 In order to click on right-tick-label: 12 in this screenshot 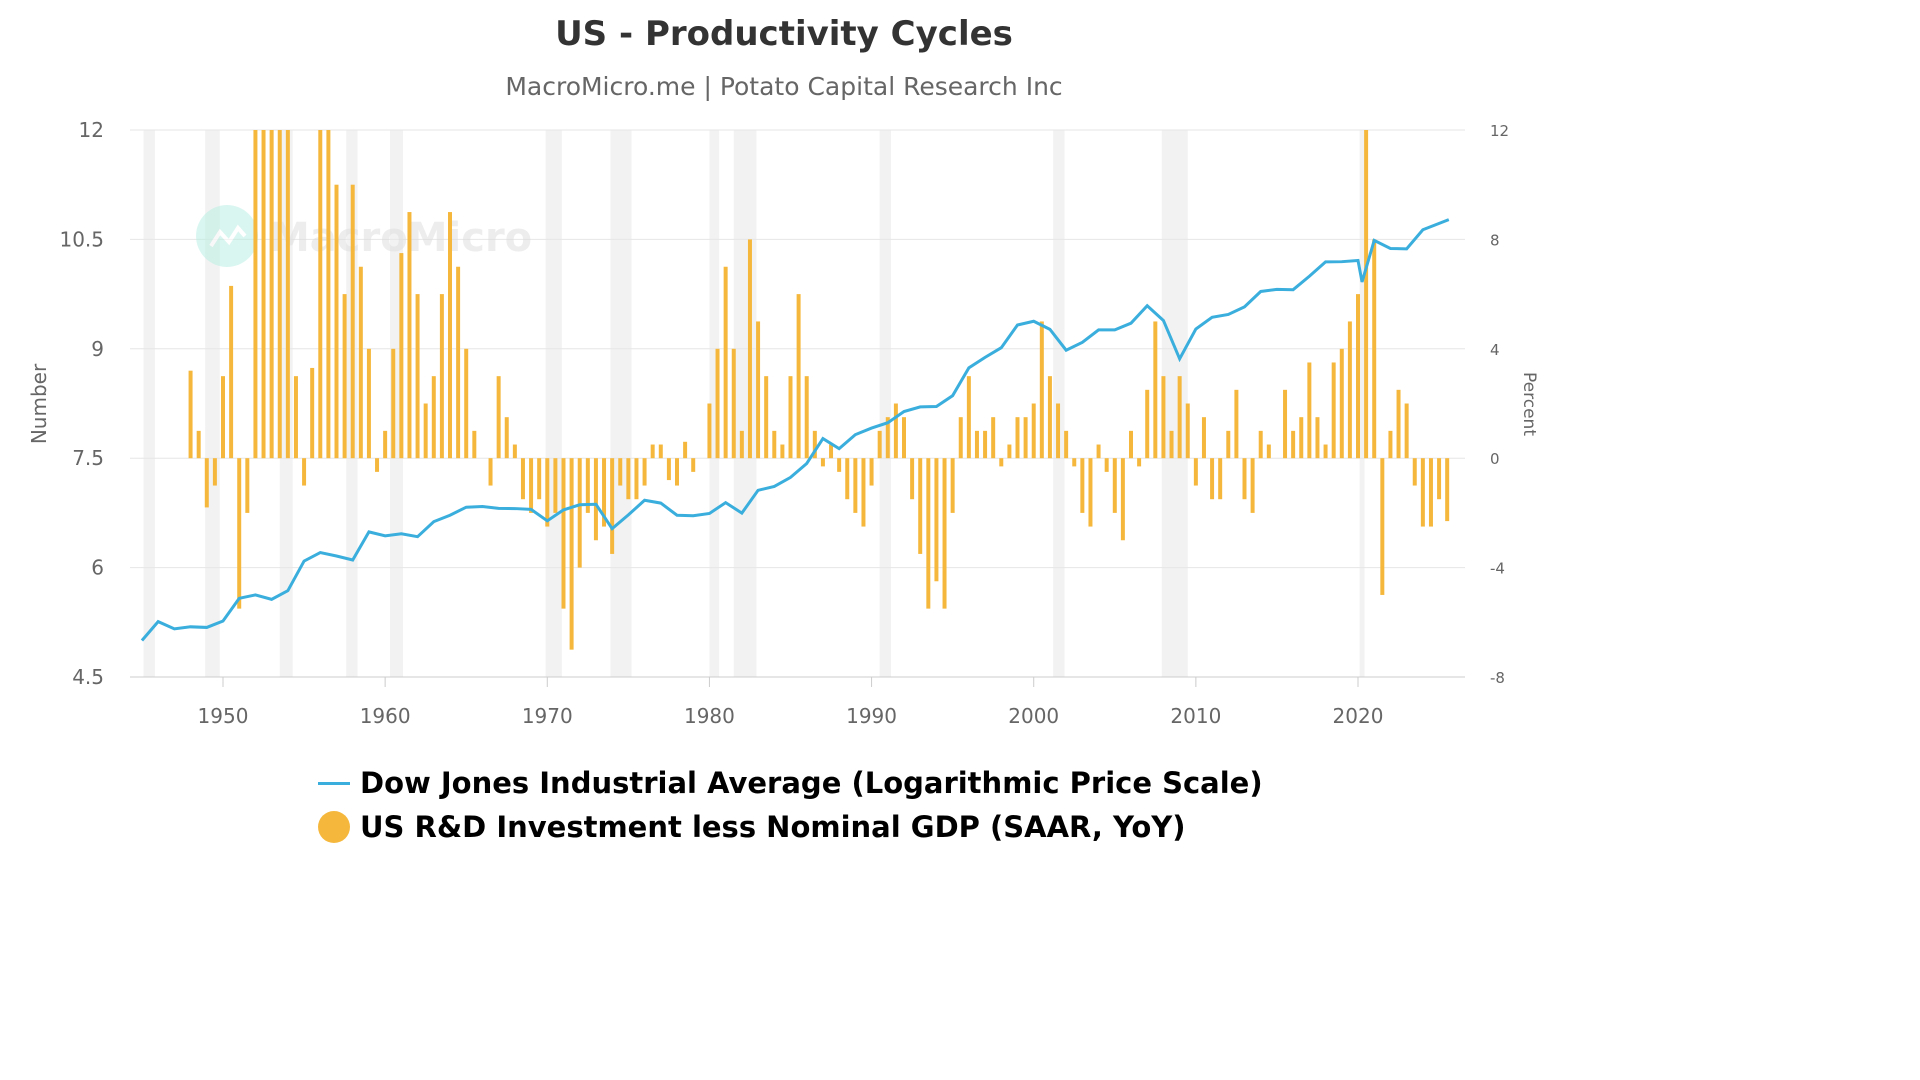, I will do `click(1499, 131)`.